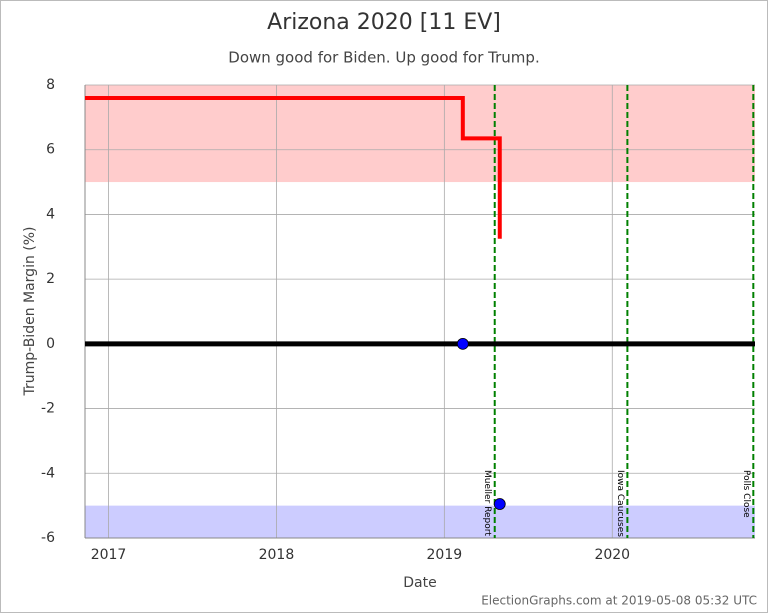  What do you see at coordinates (383, 58) in the screenshot?
I see `chart-subtitle: Down good for Biden. Up good for Trump.` at bounding box center [383, 58].